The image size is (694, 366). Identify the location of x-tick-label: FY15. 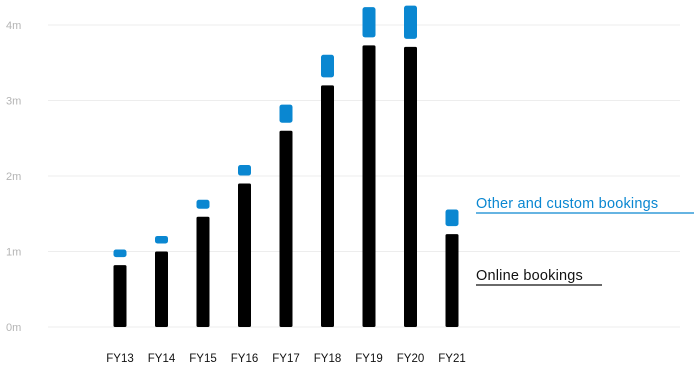
(203, 359).